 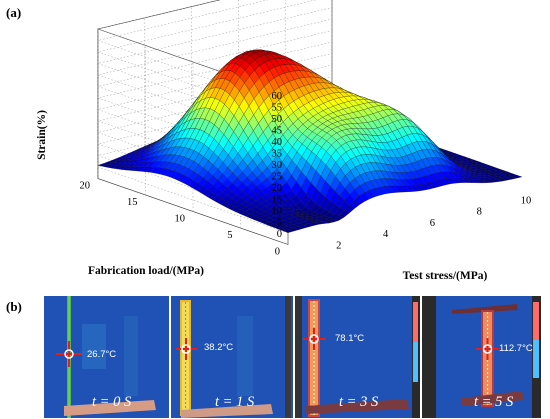 I want to click on z-tick-label: 5, so click(x=279, y=223).